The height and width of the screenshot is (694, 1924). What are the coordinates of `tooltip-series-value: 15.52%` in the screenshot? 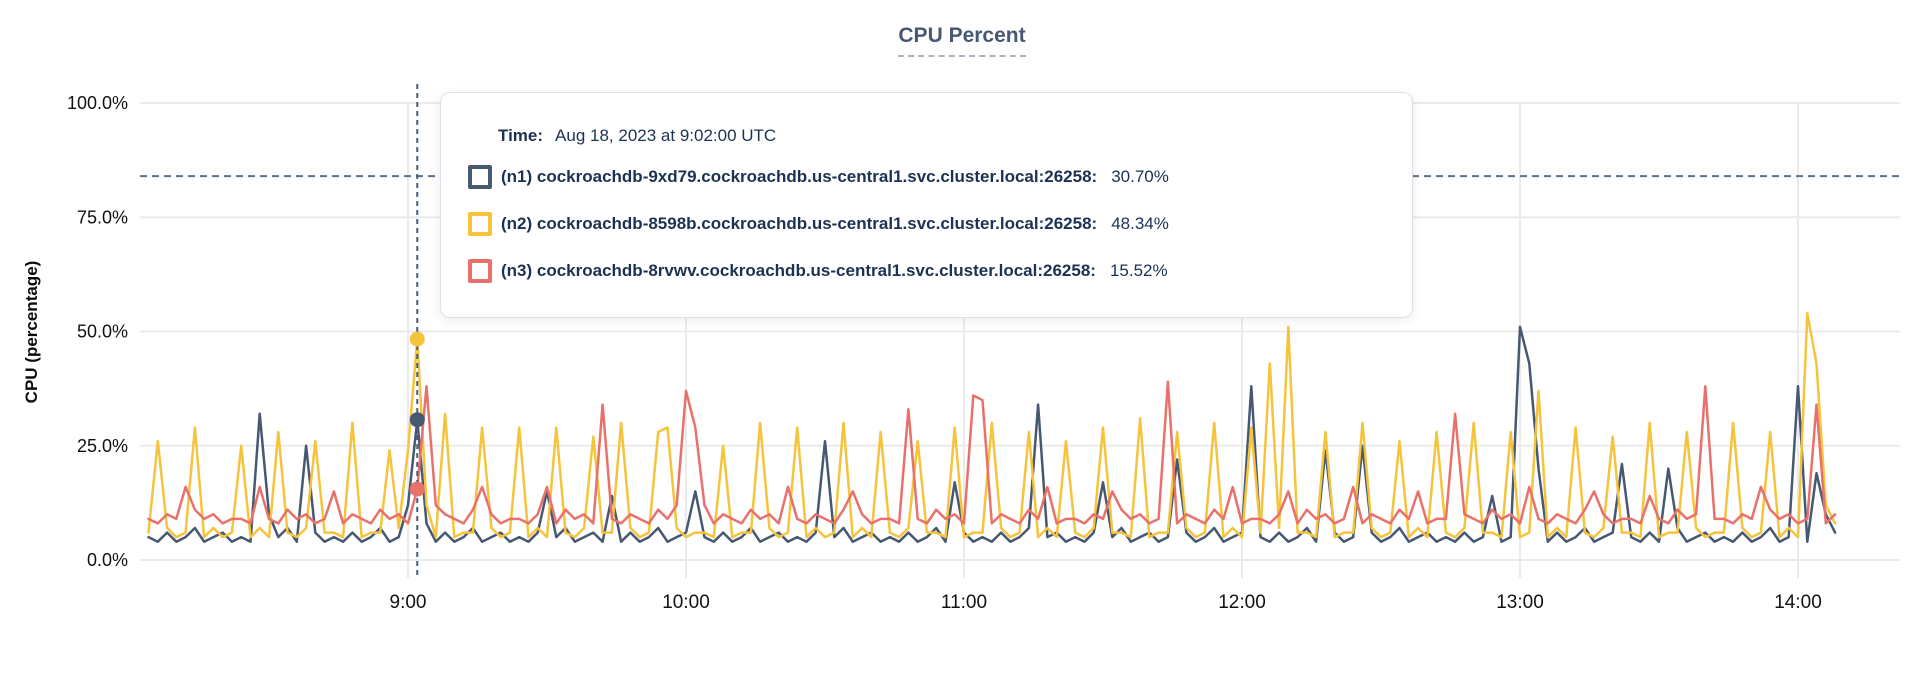 It's located at (1138, 270).